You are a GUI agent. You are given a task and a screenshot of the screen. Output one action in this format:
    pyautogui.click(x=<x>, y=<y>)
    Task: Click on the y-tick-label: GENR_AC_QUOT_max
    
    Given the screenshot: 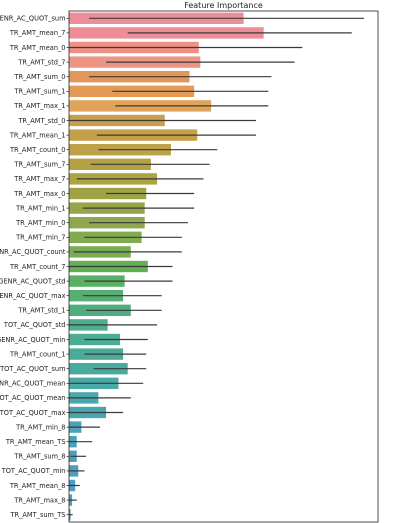 What is the action you would take?
    pyautogui.click(x=33, y=296)
    